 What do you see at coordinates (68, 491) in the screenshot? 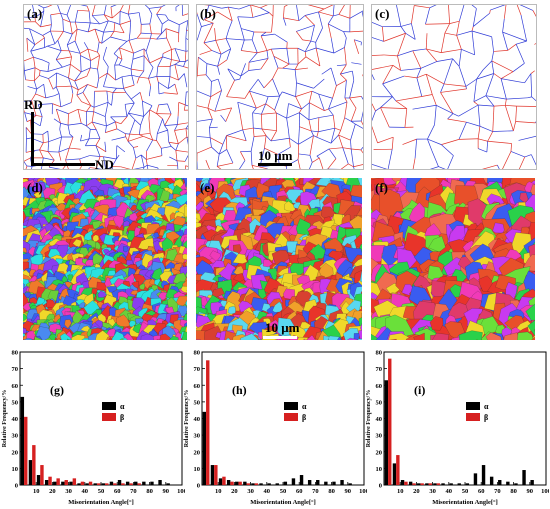
I see `x-tick-label: 30` at bounding box center [68, 491].